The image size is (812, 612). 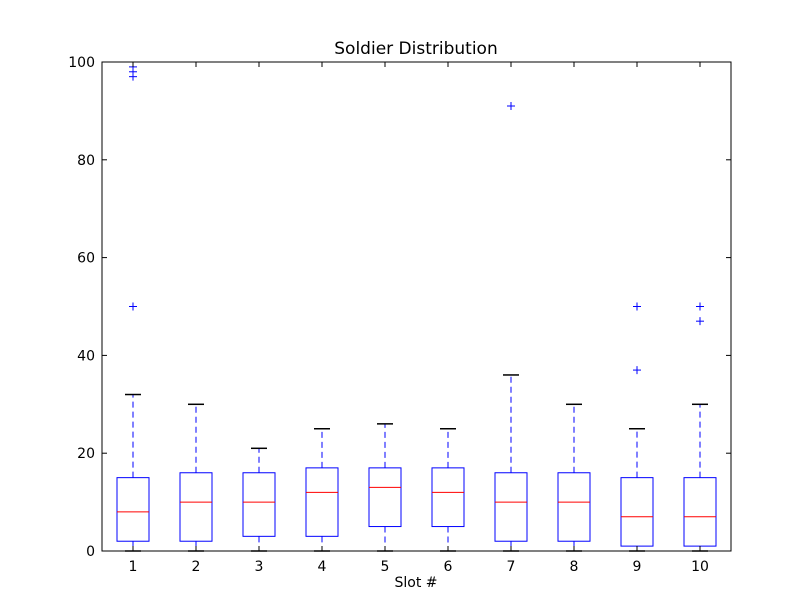 What do you see at coordinates (86, 161) in the screenshot?
I see `y-tick-label: 80` at bounding box center [86, 161].